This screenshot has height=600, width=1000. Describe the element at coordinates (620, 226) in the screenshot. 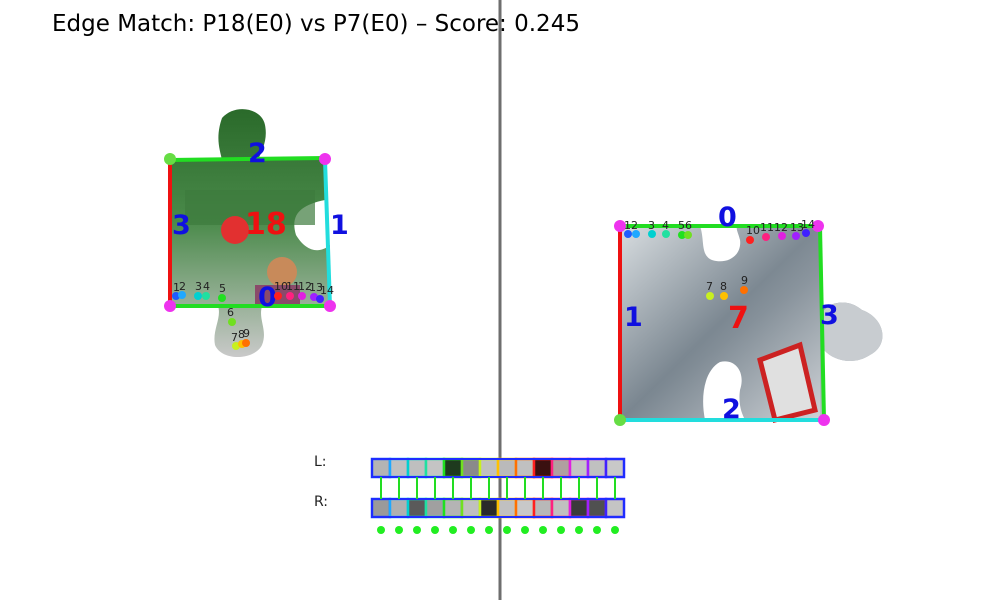

I see `right-corner-tl` at that location.